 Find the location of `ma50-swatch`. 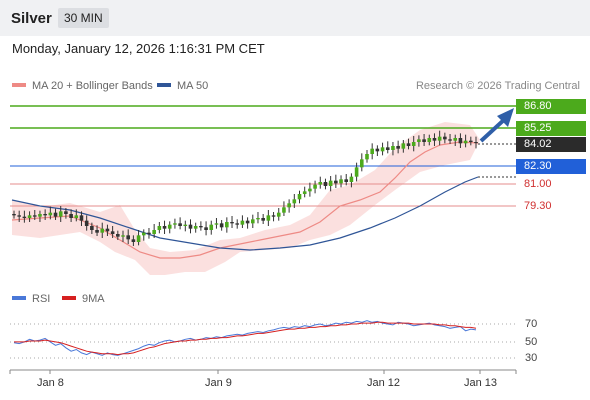

ma50-swatch is located at coordinates (164, 85).